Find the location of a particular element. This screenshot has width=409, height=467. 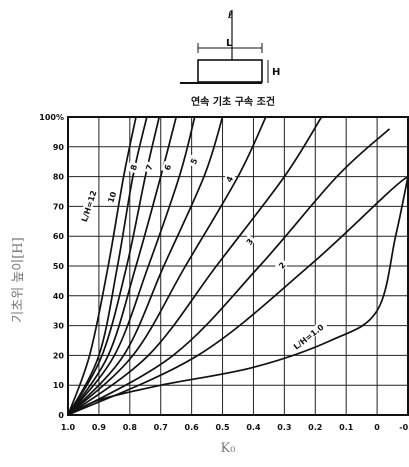

curve-label: 10 is located at coordinates (112, 197).